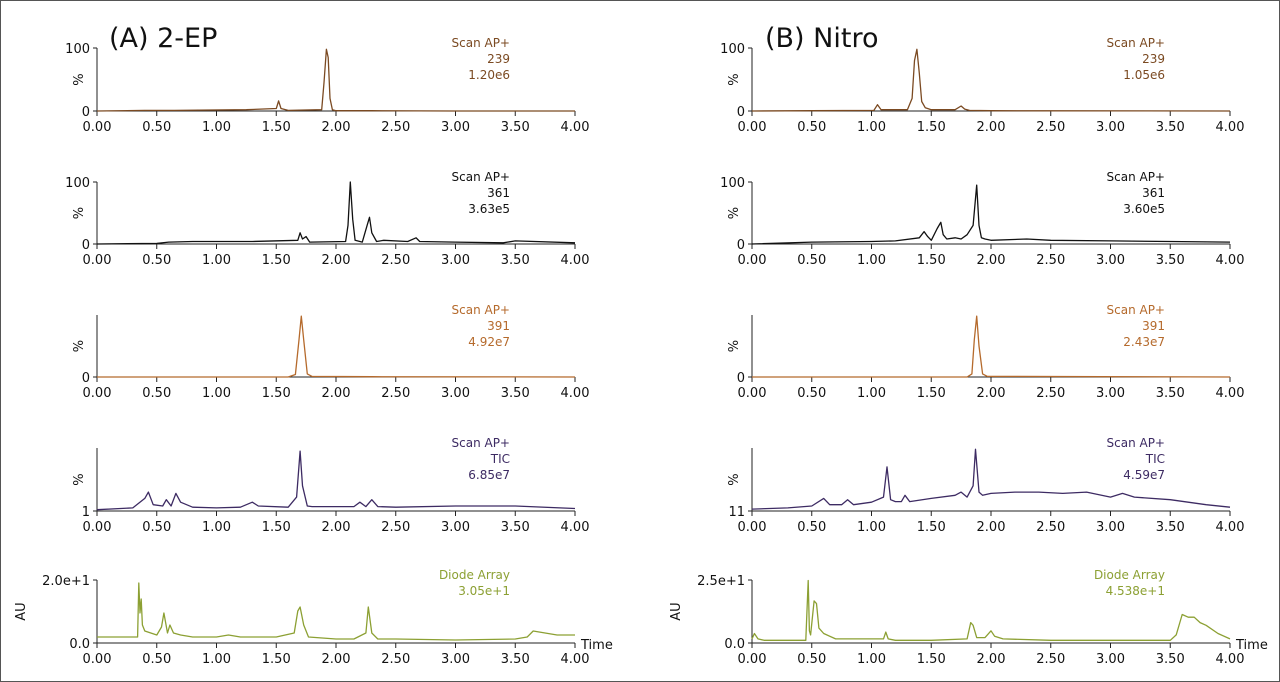 Image resolution: width=1280 pixels, height=682 pixels. Describe the element at coordinates (1251, 645) in the screenshot. I see `chart-b4-time-label: Time` at that location.